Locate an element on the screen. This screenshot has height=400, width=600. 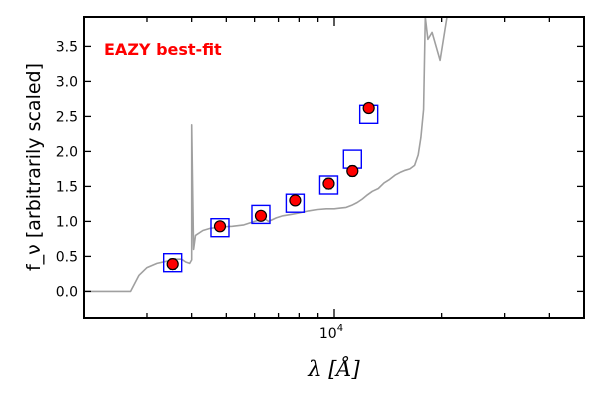
y-tick-label: 0.0 is located at coordinates (67, 292).